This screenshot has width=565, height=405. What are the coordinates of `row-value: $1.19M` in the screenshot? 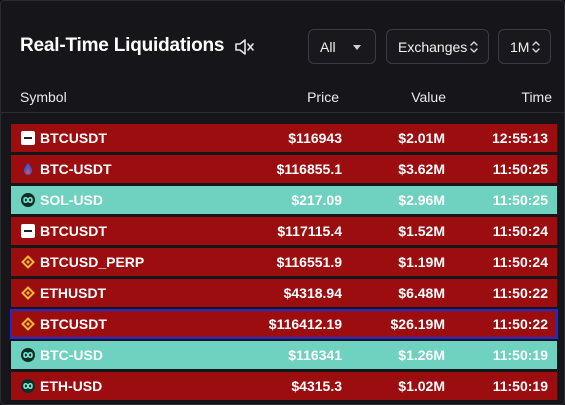 It's located at (421, 262).